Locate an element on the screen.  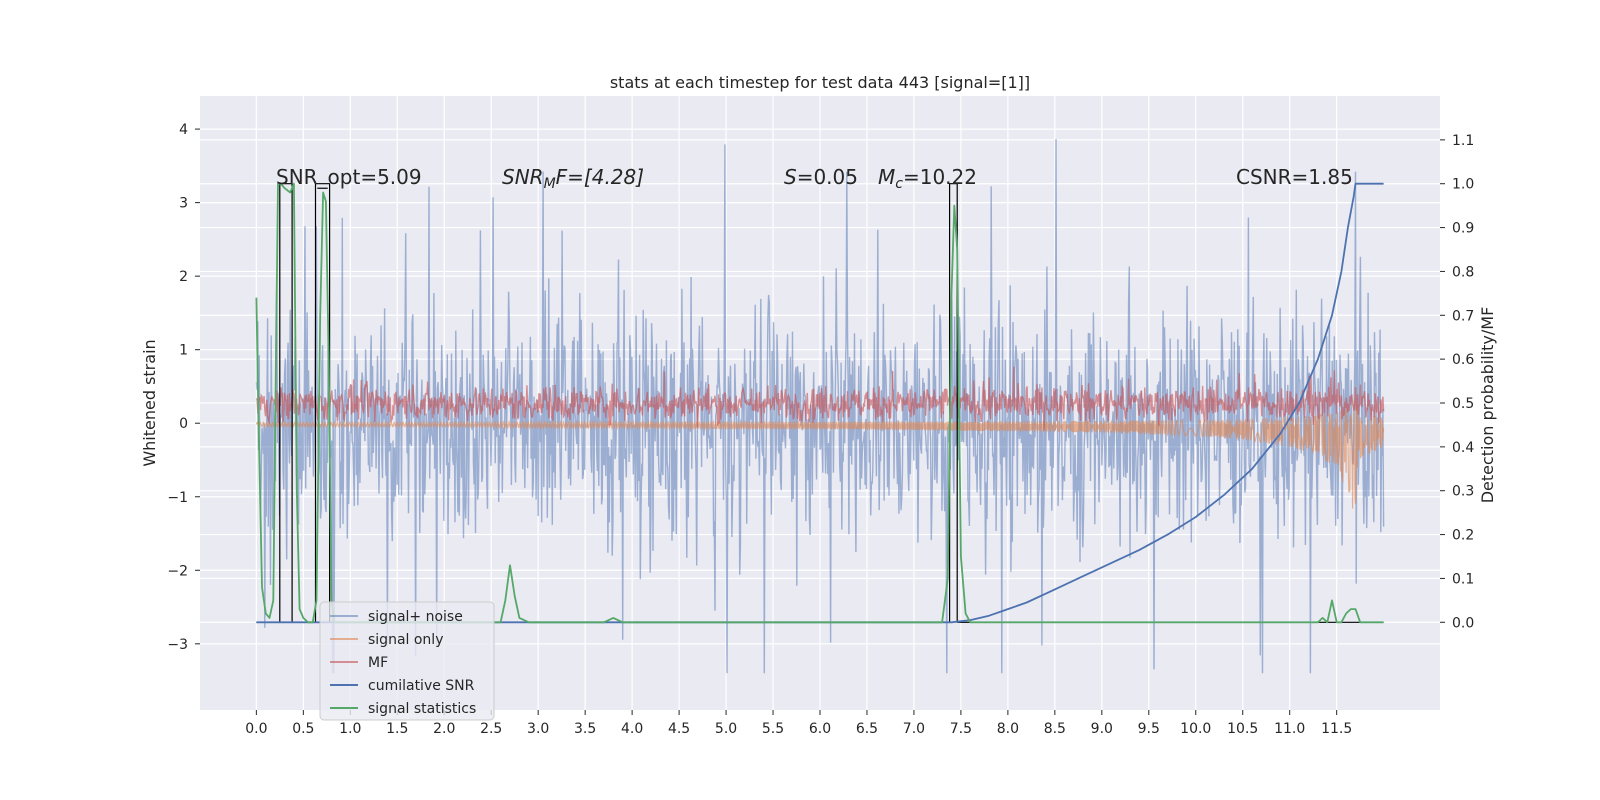
left-y-axis-label: Whitened strain is located at coordinates (149, 402).